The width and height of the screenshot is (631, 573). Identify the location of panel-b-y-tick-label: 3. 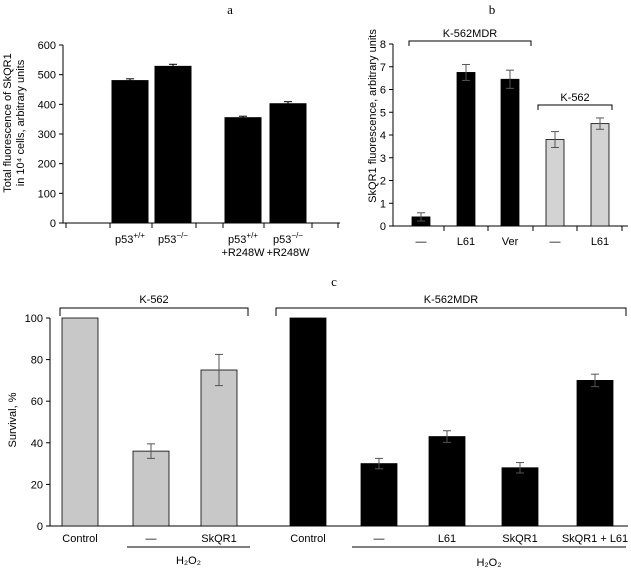
(383, 159).